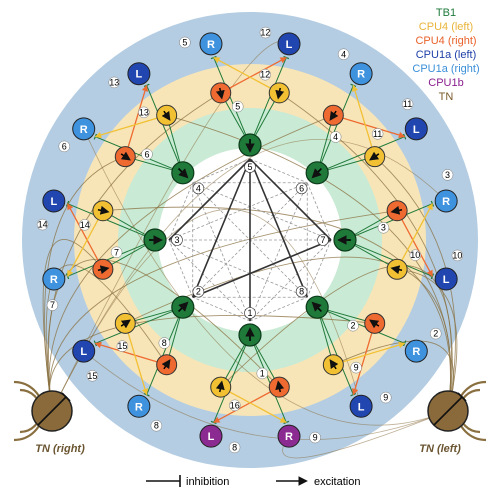  I want to click on tb1-index: 5, so click(249, 167).